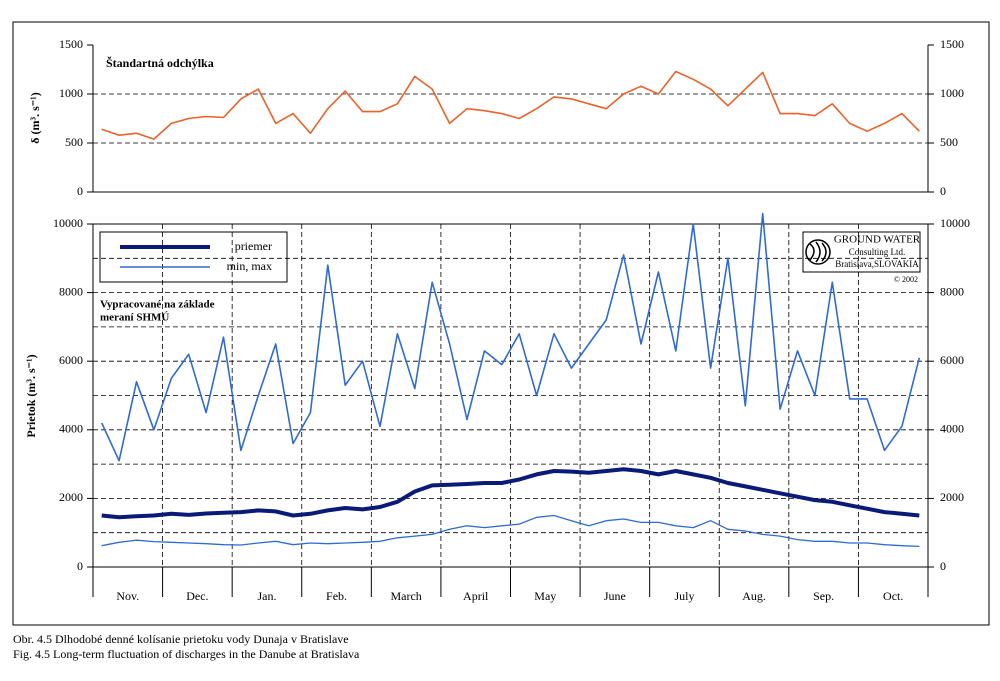 This screenshot has width=1000, height=681. Describe the element at coordinates (336, 596) in the screenshot. I see `x-tick-label: Feb.` at that location.